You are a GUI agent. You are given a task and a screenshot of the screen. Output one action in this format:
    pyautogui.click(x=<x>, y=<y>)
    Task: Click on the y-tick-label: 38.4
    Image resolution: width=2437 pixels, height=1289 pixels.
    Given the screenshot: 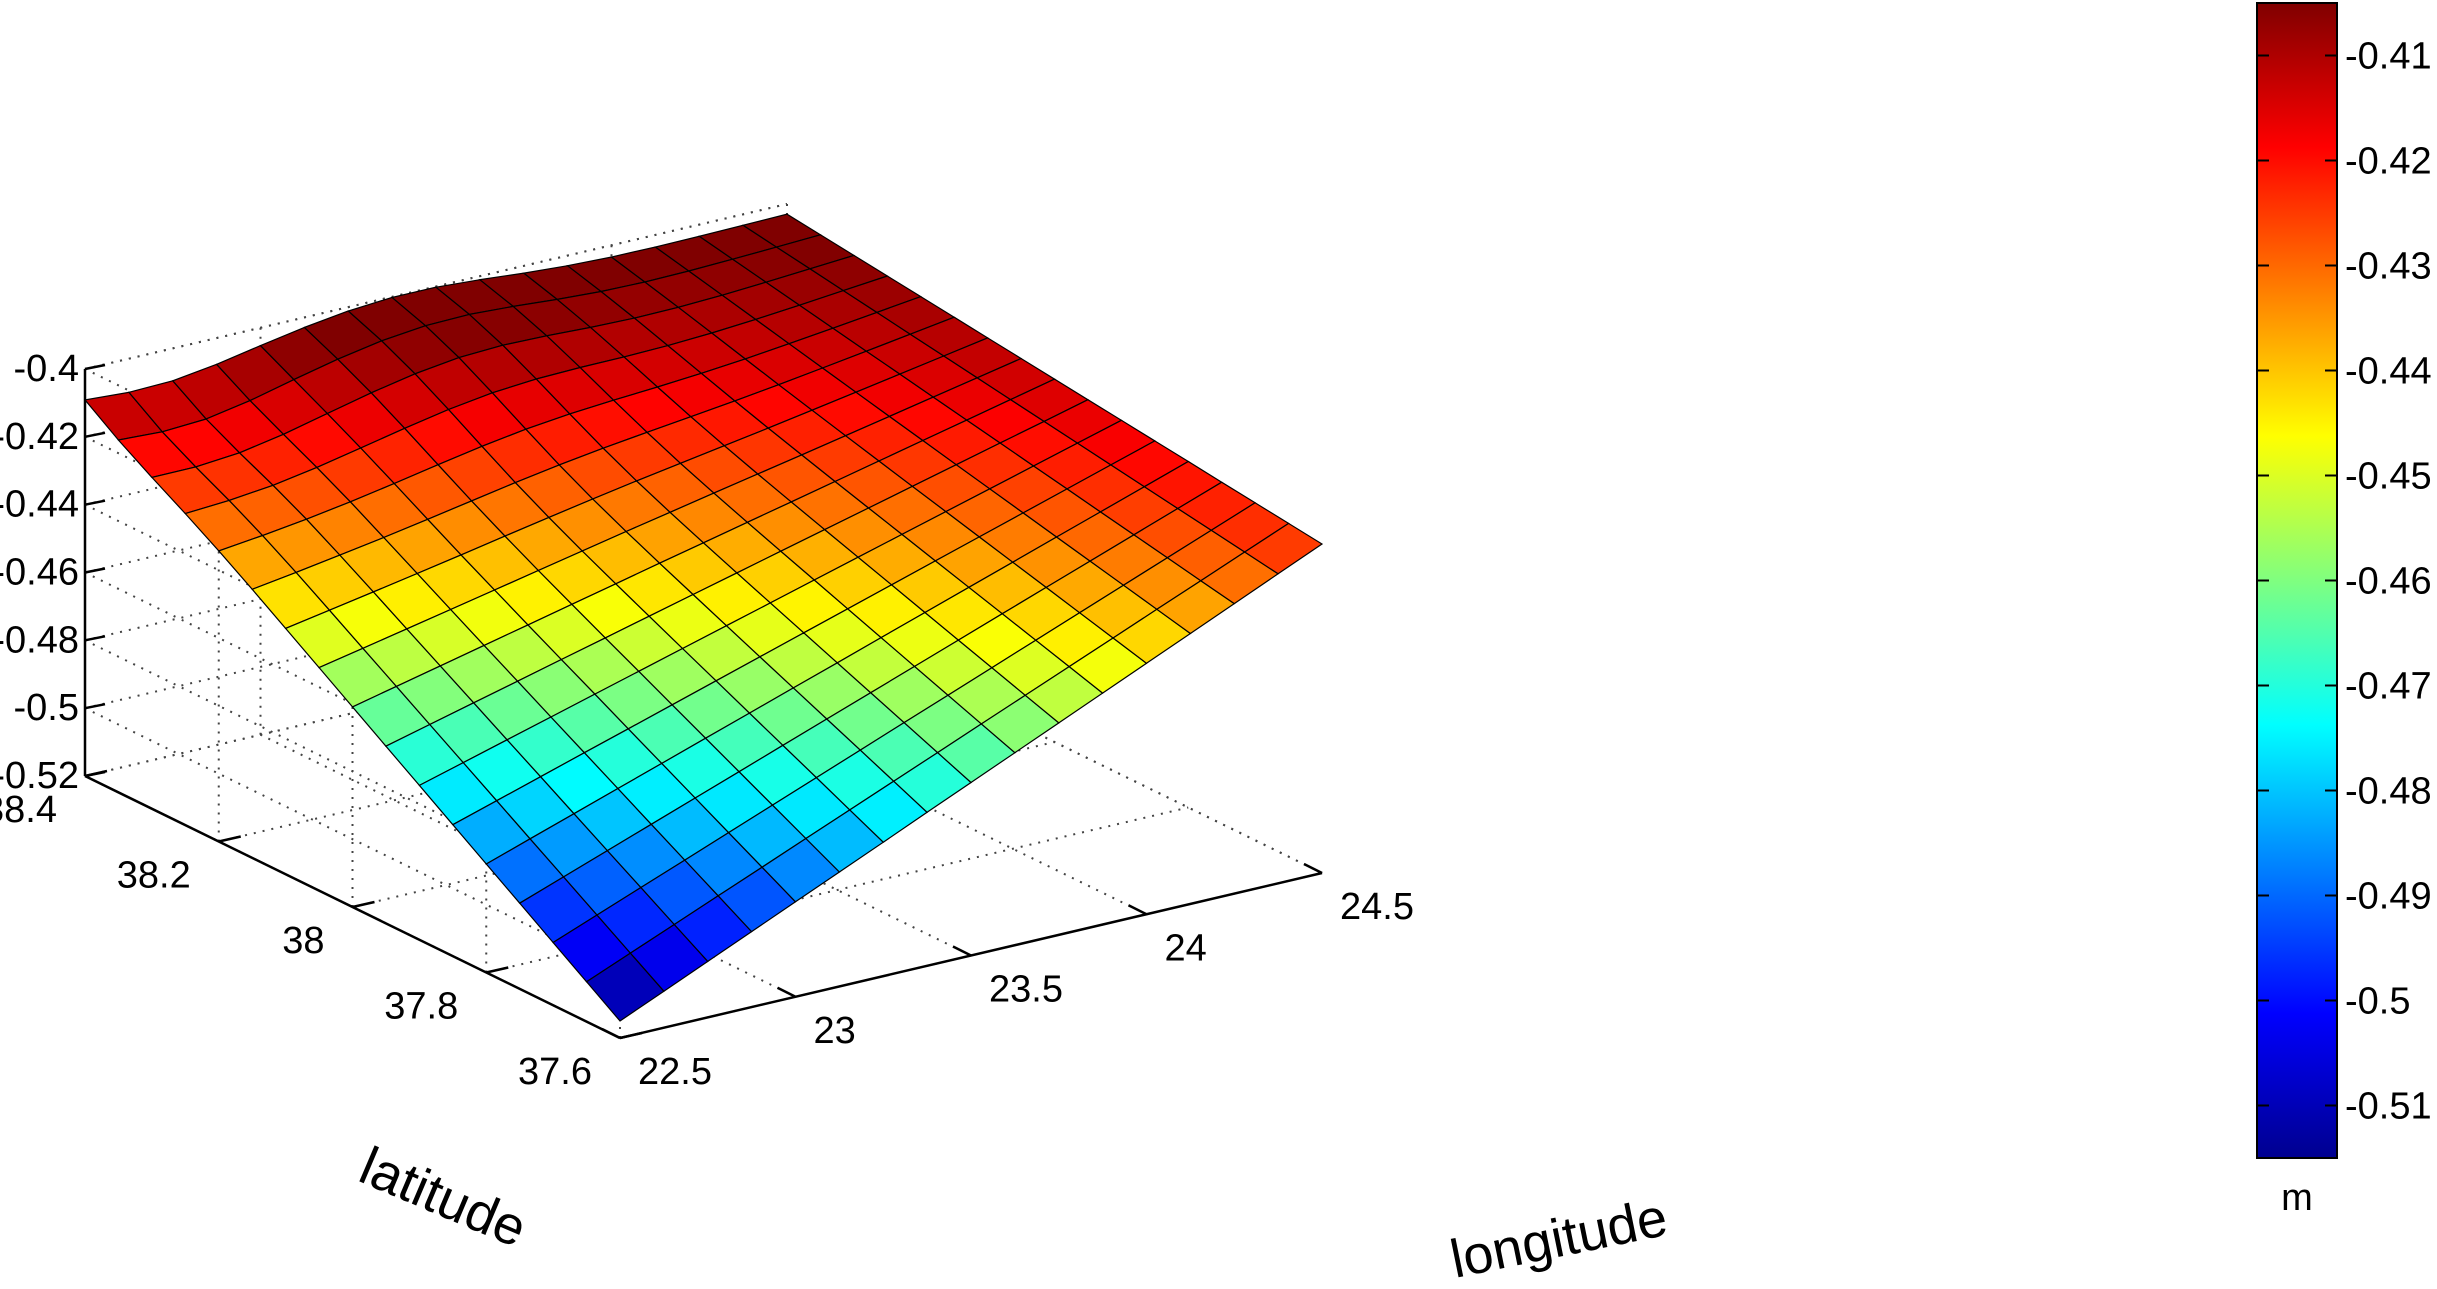 What is the action you would take?
    pyautogui.click(x=28, y=810)
    